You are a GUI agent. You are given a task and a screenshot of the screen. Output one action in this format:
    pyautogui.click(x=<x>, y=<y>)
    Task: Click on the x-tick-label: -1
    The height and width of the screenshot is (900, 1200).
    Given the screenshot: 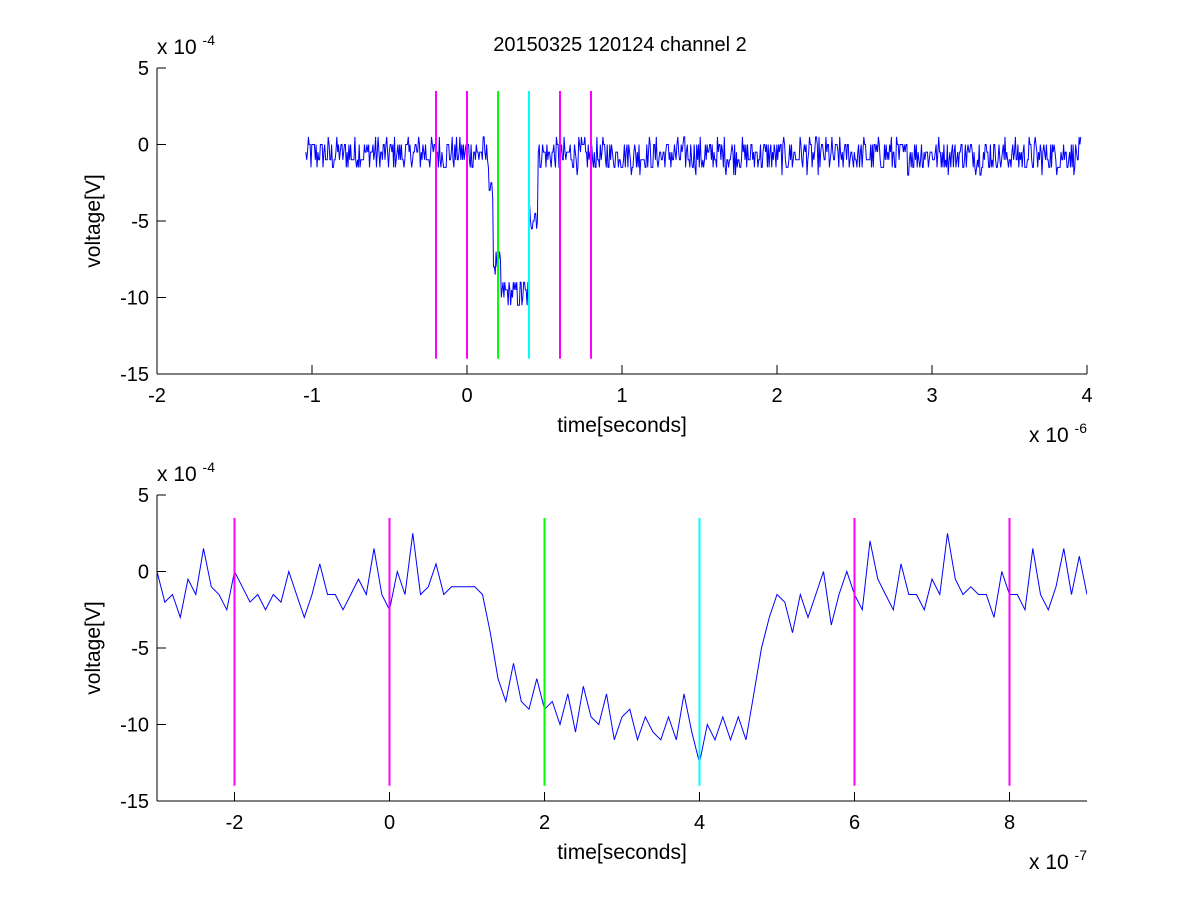 What is the action you would take?
    pyautogui.click(x=312, y=396)
    